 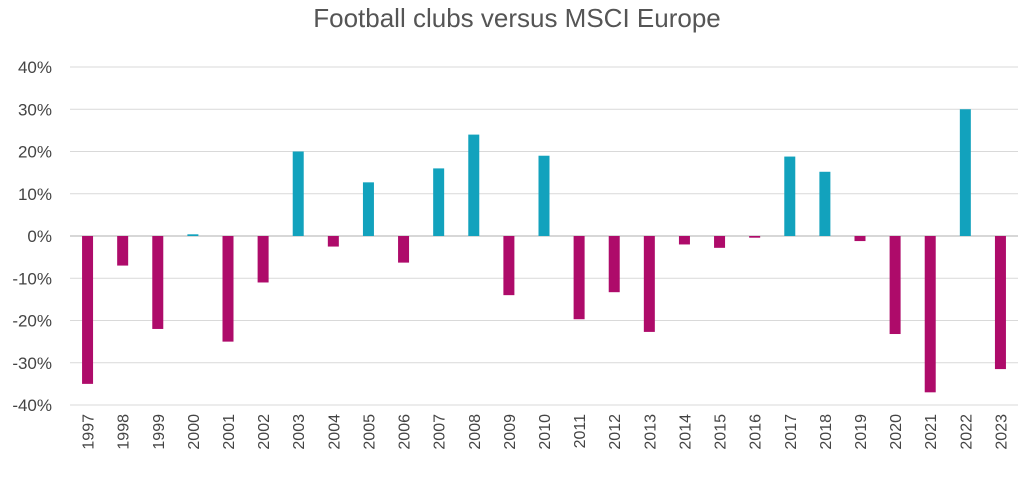 What do you see at coordinates (475, 432) in the screenshot?
I see `x-tick-label: 2008` at bounding box center [475, 432].